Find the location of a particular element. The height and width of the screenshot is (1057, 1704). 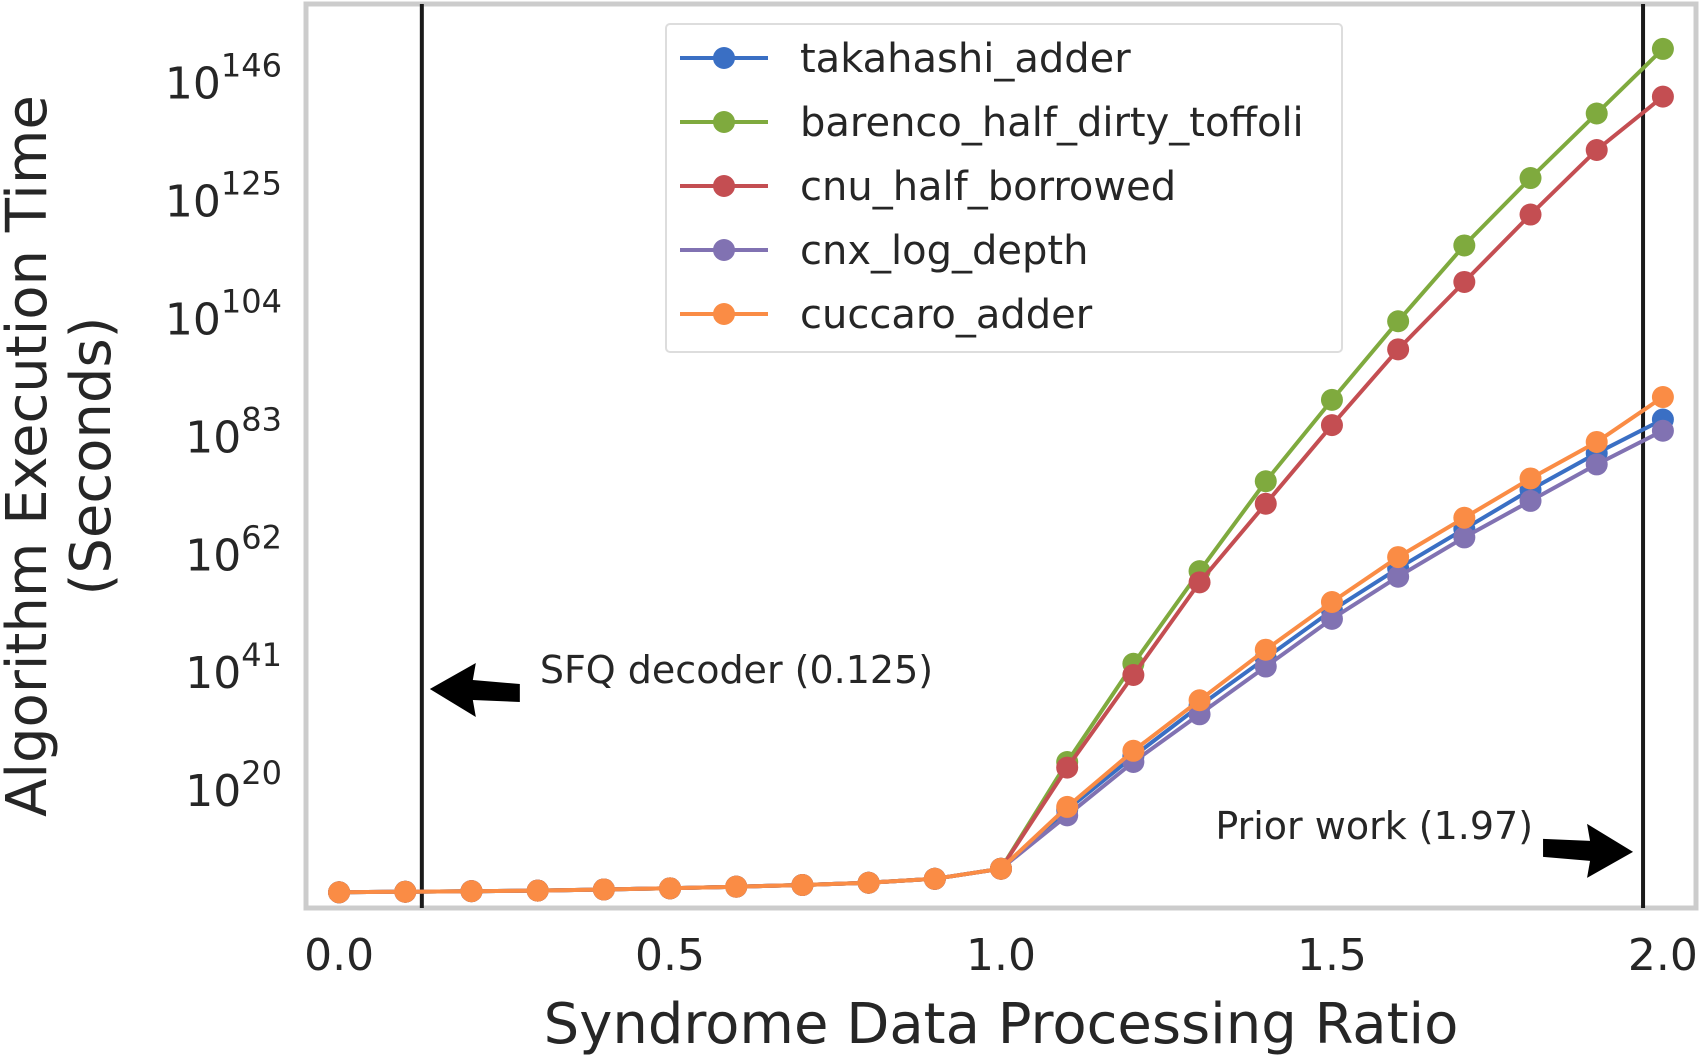

x-tick-label-0: 0.0 is located at coordinates (339, 955).